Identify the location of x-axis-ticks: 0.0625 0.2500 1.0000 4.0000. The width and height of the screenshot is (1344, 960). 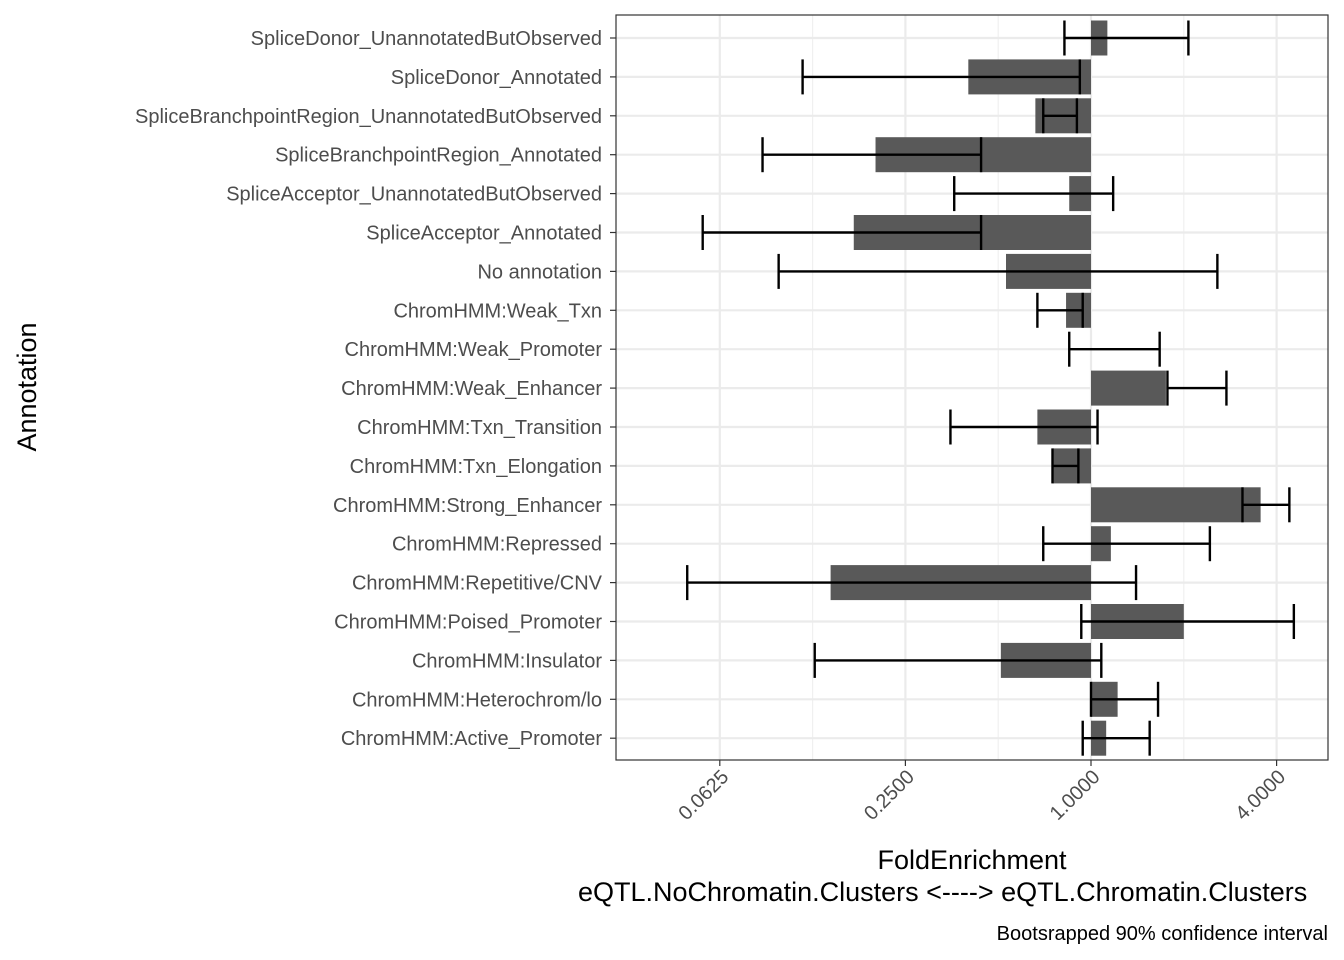
(982, 792).